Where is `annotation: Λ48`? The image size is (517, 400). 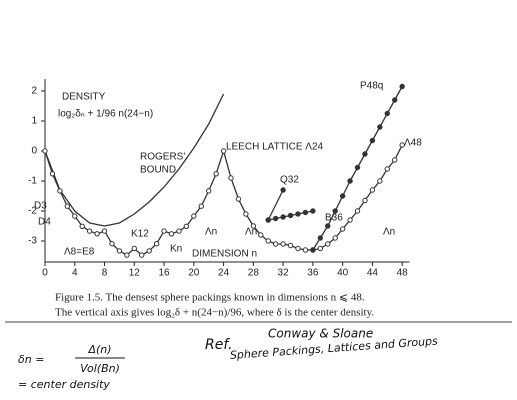 annotation: Λ48 is located at coordinates (413, 143).